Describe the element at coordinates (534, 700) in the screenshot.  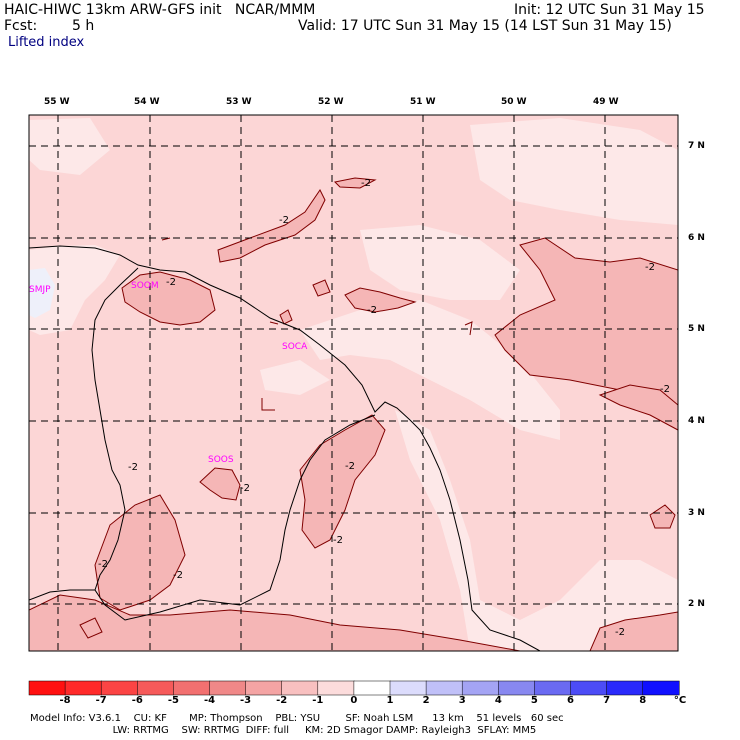
I see `colorbar-label: 5` at that location.